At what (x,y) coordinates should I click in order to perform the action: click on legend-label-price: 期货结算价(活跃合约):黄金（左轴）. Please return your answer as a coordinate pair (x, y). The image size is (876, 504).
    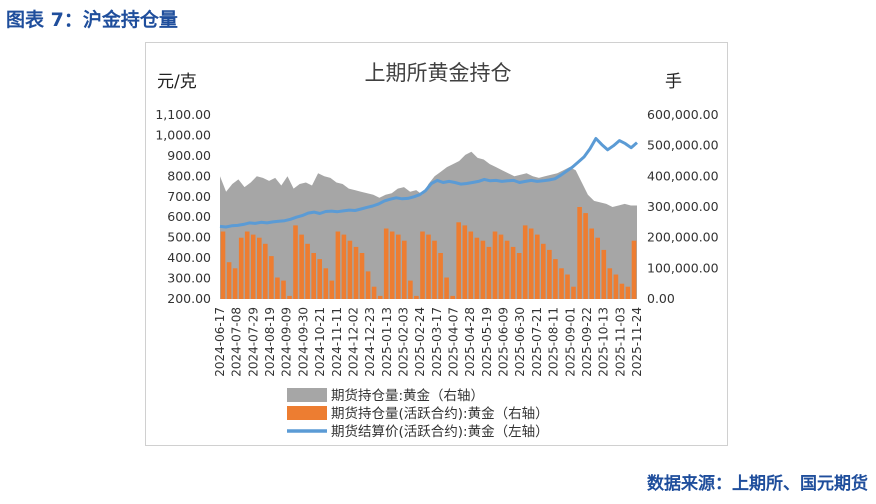
    Looking at the image, I should click on (440, 431).